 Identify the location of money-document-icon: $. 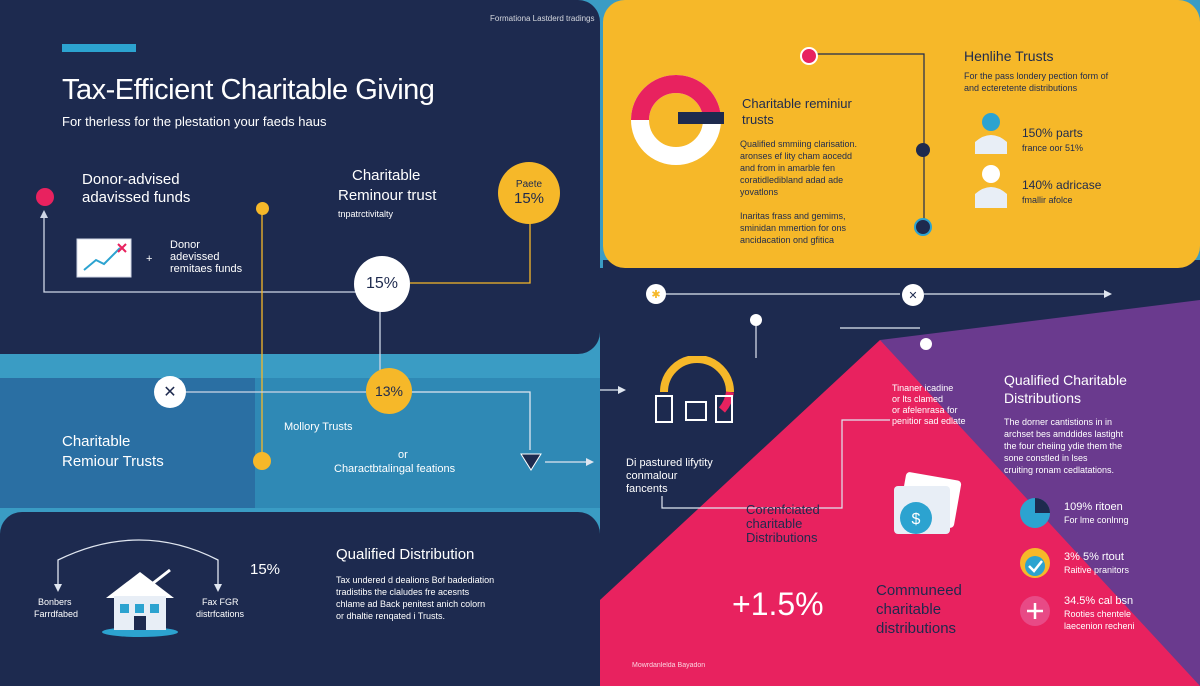
(928, 503).